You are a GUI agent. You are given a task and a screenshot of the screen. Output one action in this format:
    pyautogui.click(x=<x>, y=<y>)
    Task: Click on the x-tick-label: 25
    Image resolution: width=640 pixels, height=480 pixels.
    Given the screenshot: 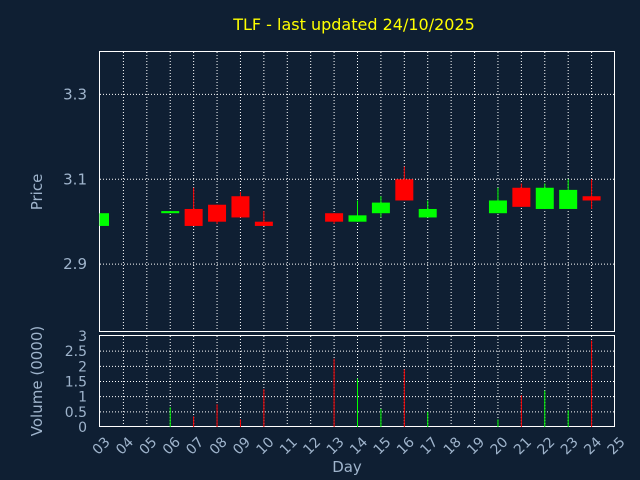 What is the action you would take?
    pyautogui.click(x=617, y=446)
    